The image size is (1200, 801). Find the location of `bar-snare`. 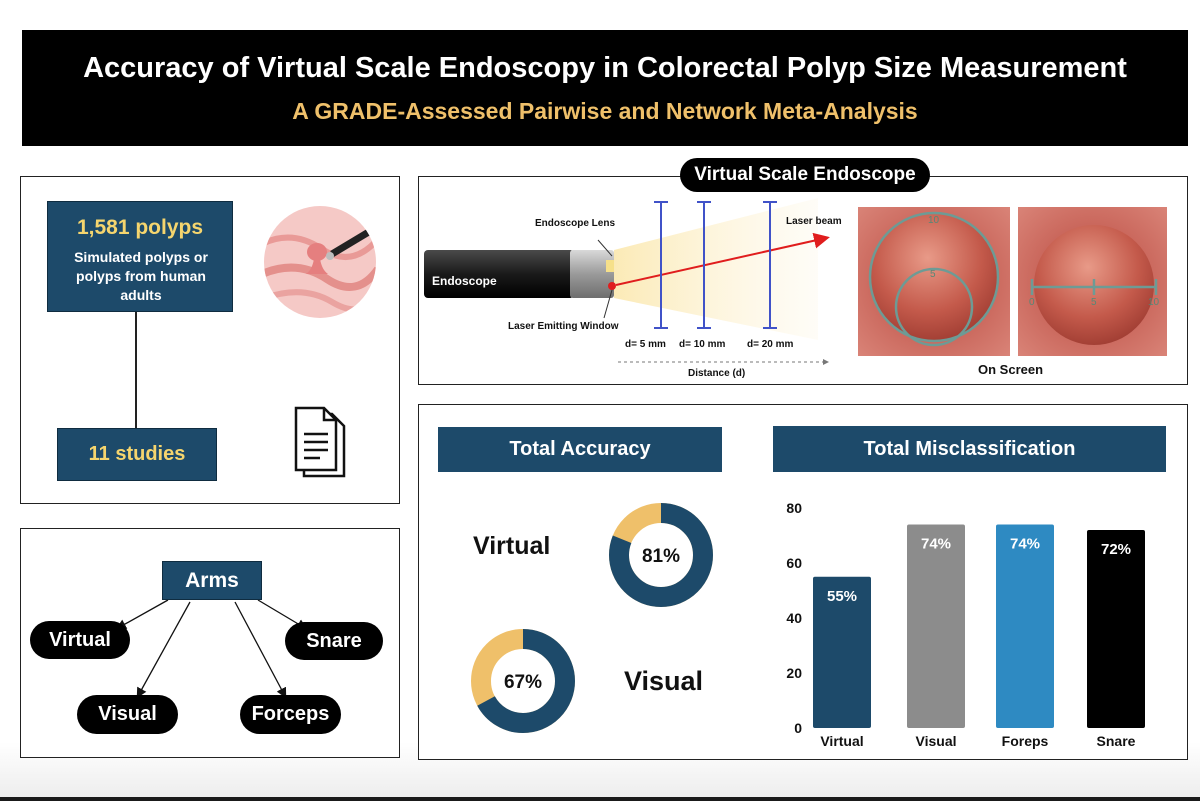

bar-snare is located at coordinates (1116, 629).